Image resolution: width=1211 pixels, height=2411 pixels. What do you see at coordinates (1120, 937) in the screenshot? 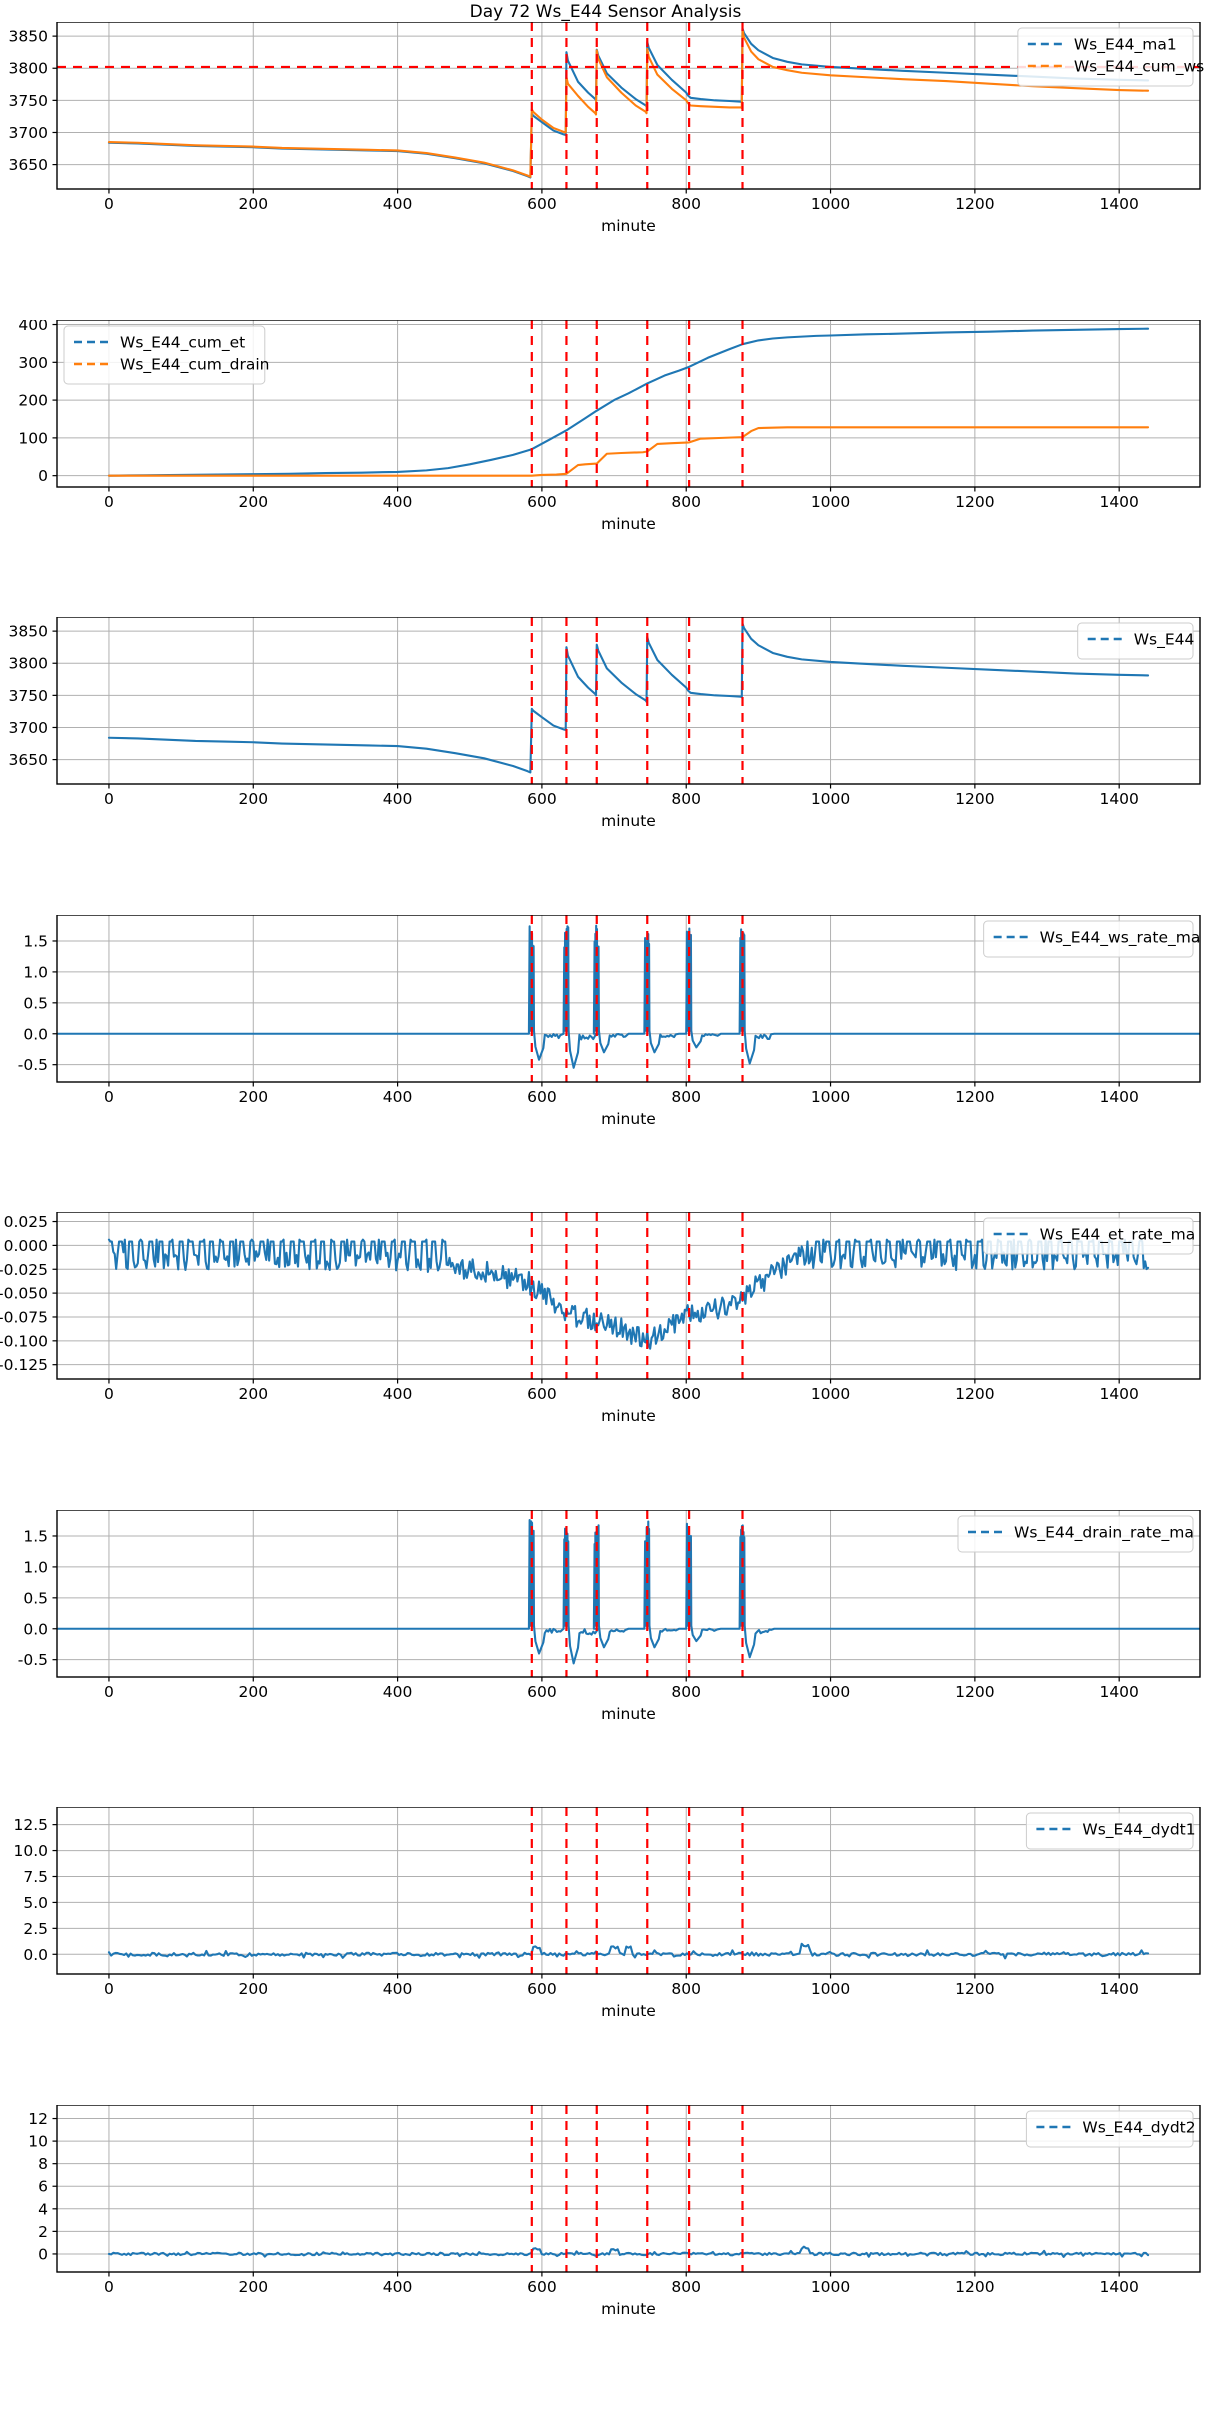
I see `legend-label: Ws_E44_ws_rate_ma` at bounding box center [1120, 937].